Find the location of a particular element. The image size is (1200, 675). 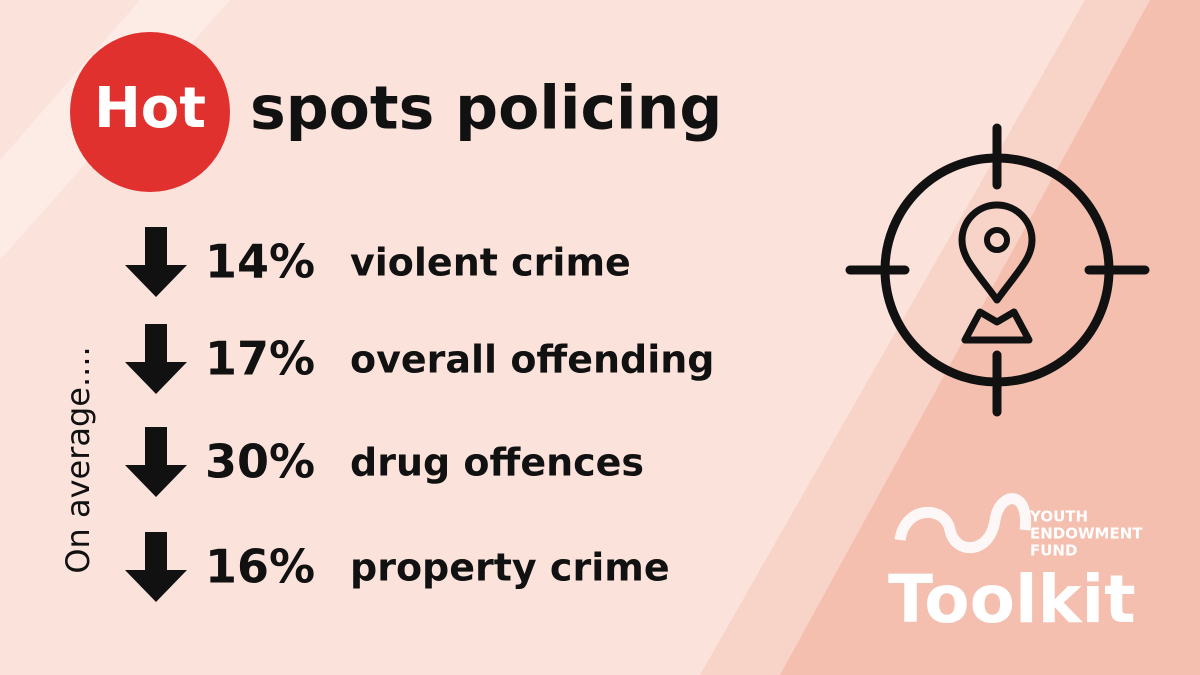

item-label: drug offences is located at coordinates (497, 463).